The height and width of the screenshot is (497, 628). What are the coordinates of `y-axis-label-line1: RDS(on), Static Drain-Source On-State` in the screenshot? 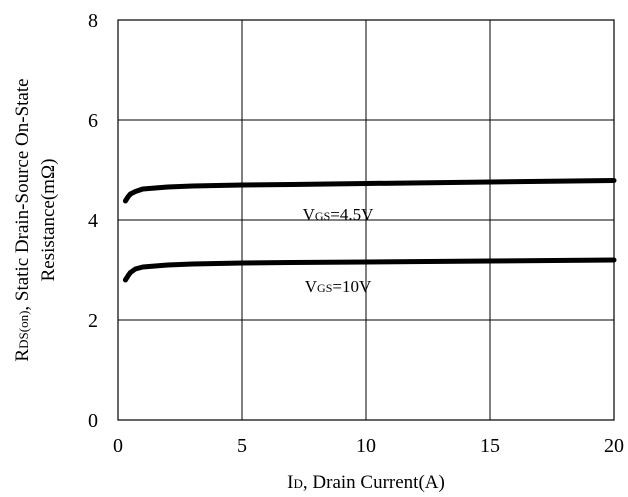 It's located at (22, 219).